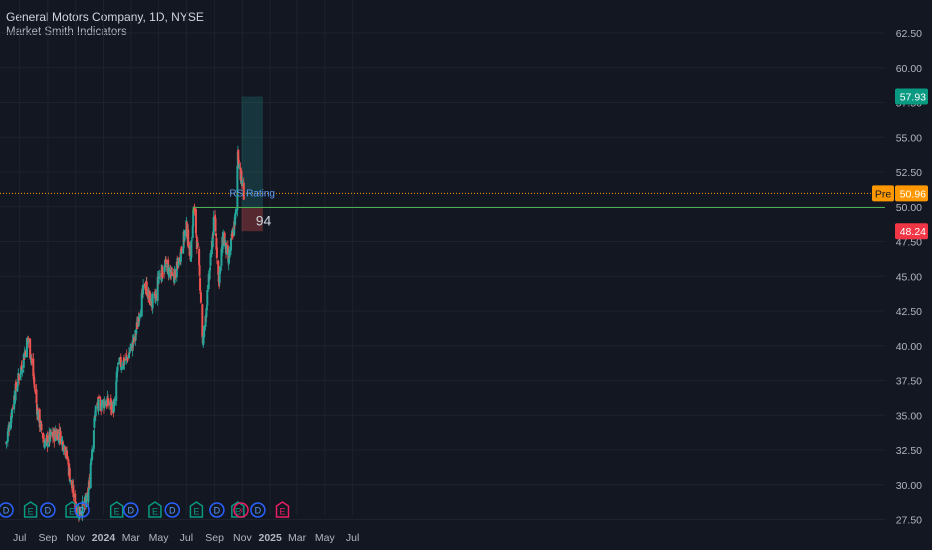 The image size is (932, 550). I want to click on event-markers: D E D E D E D E D E D E⚡ D E, so click(145, 509).